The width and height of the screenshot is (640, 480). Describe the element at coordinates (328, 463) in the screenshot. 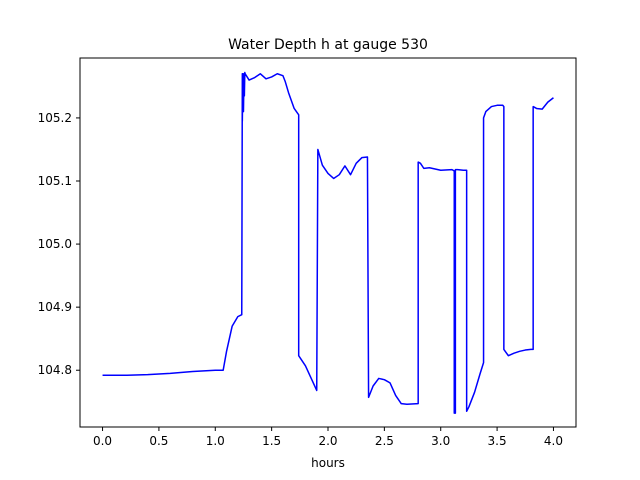

I see `x-axis-label: hours` at that location.